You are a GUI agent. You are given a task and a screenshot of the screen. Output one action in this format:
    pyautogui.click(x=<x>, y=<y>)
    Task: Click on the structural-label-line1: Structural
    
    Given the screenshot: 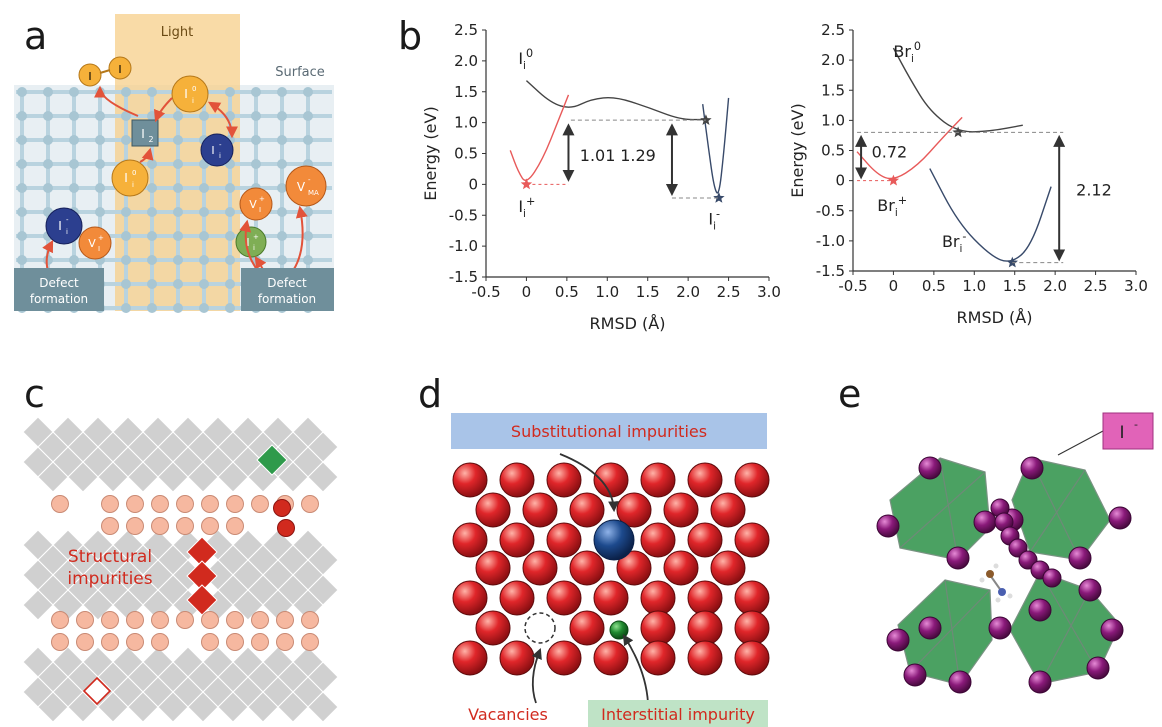 What is the action you would take?
    pyautogui.click(x=110, y=557)
    